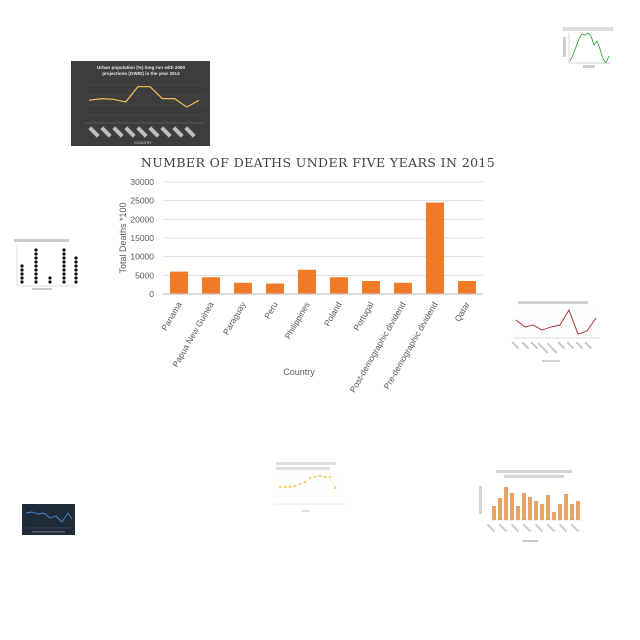  I want to click on y-tick-label: 25000, so click(142, 201).